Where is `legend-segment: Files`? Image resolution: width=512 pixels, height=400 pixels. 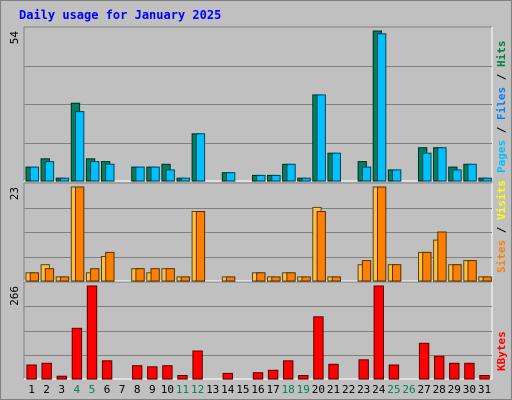
legend-segment: Files is located at coordinates (501, 103).